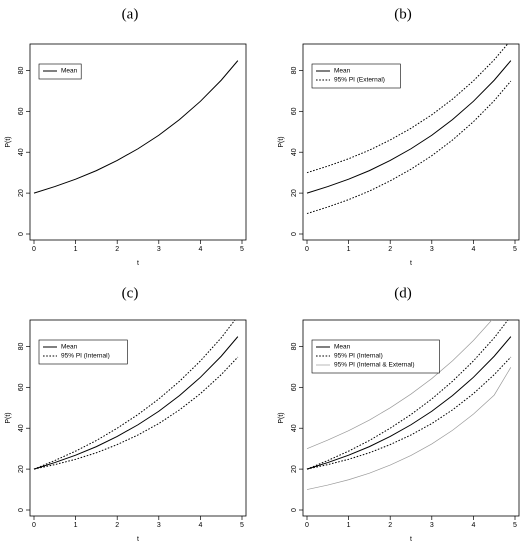  I want to click on panel-label: (d), so click(403, 293).